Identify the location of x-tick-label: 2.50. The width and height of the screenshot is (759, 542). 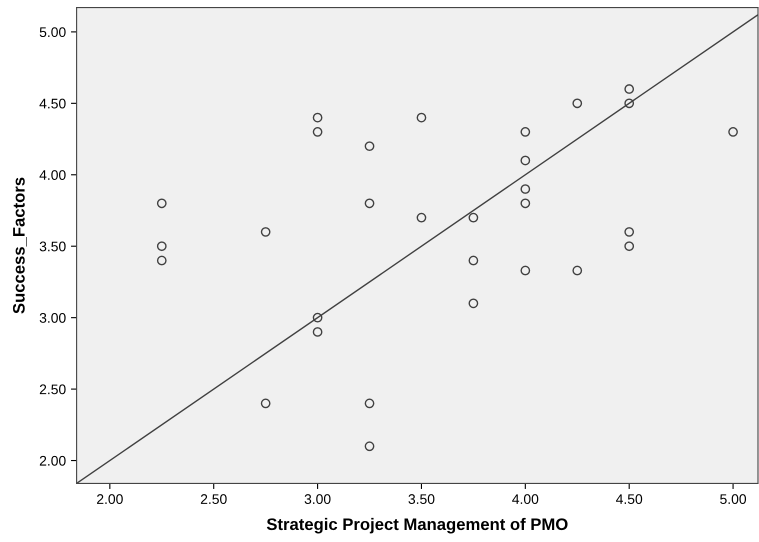
(213, 499).